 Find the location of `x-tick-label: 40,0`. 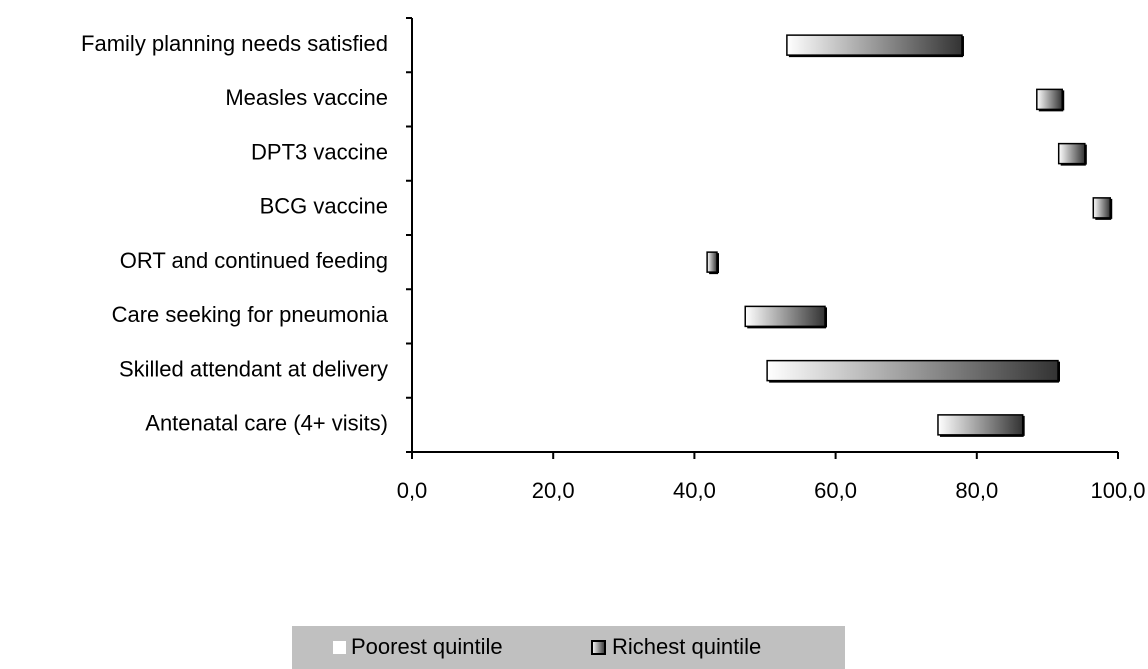

x-tick-label: 40,0 is located at coordinates (694, 490).